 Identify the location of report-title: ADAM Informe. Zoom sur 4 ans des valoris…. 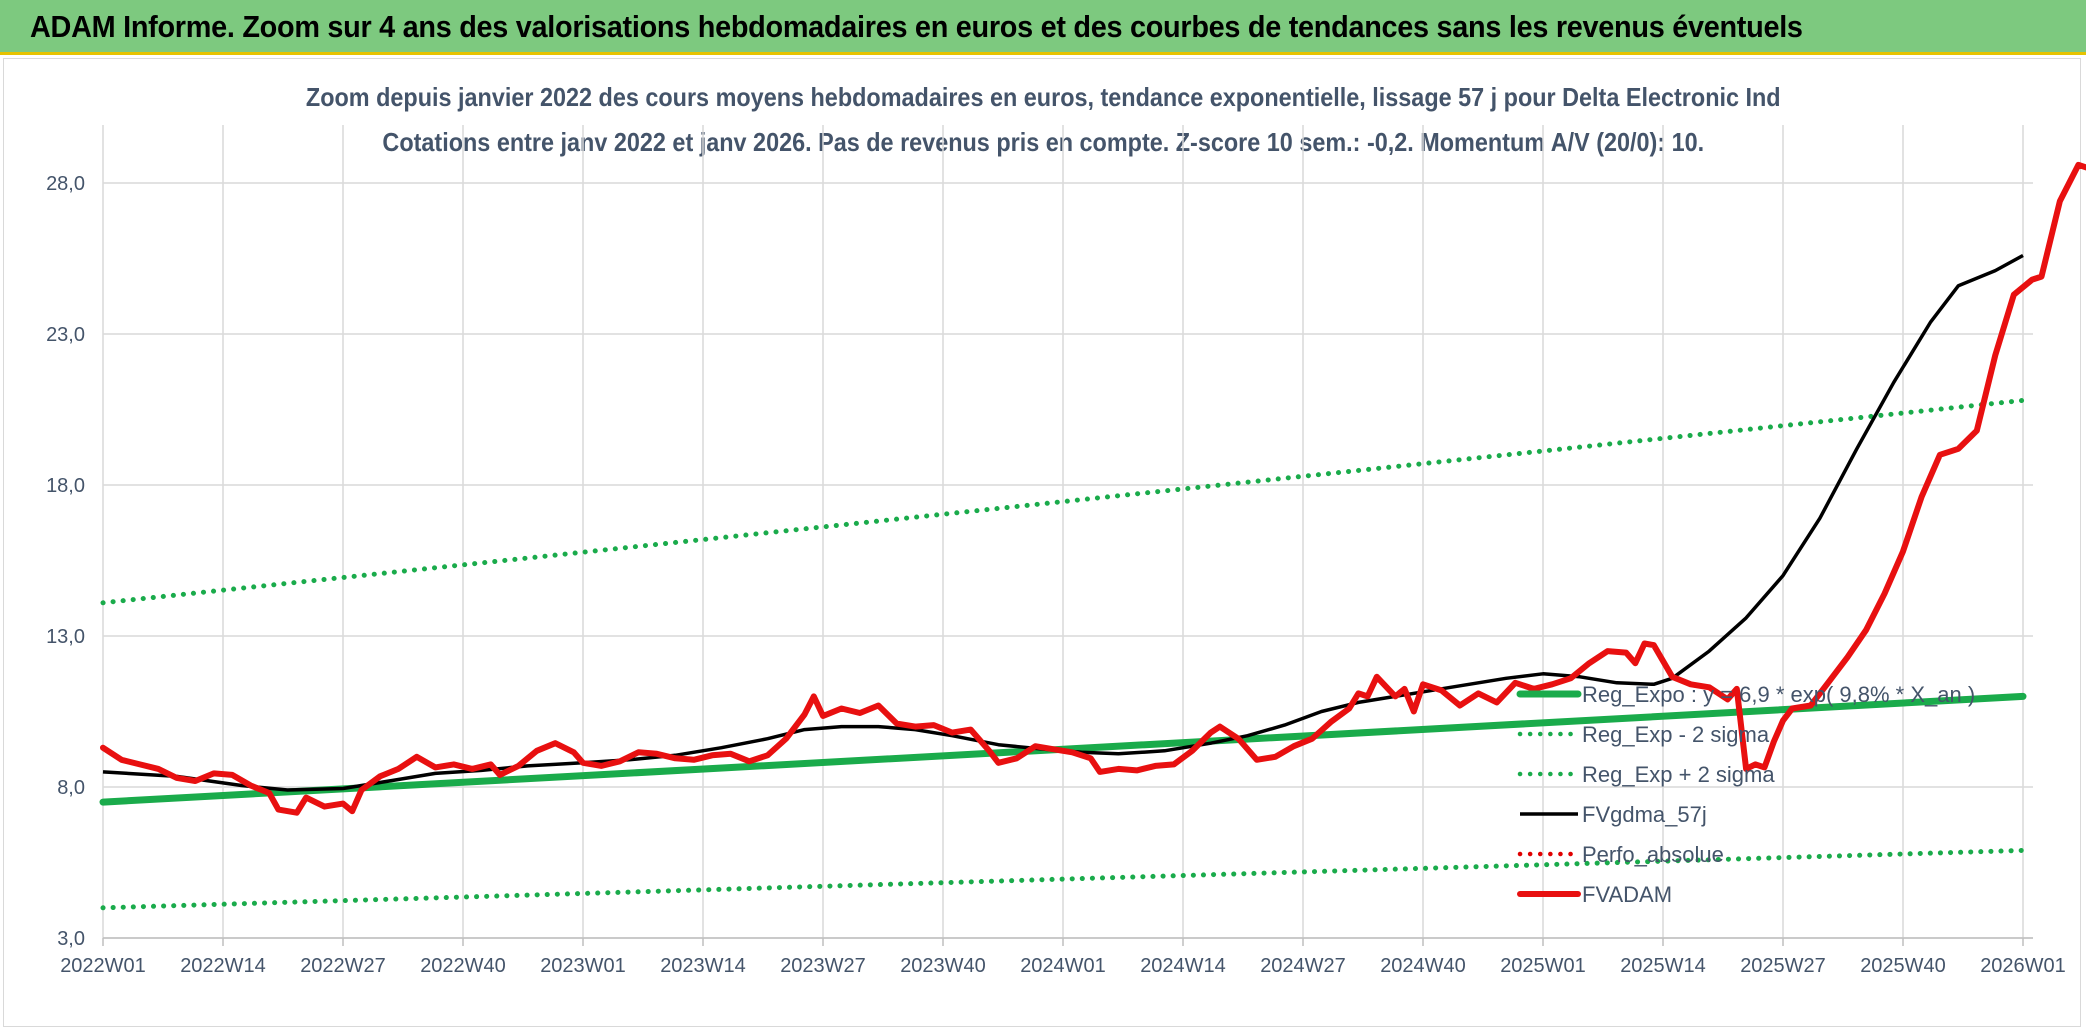
(916, 26).